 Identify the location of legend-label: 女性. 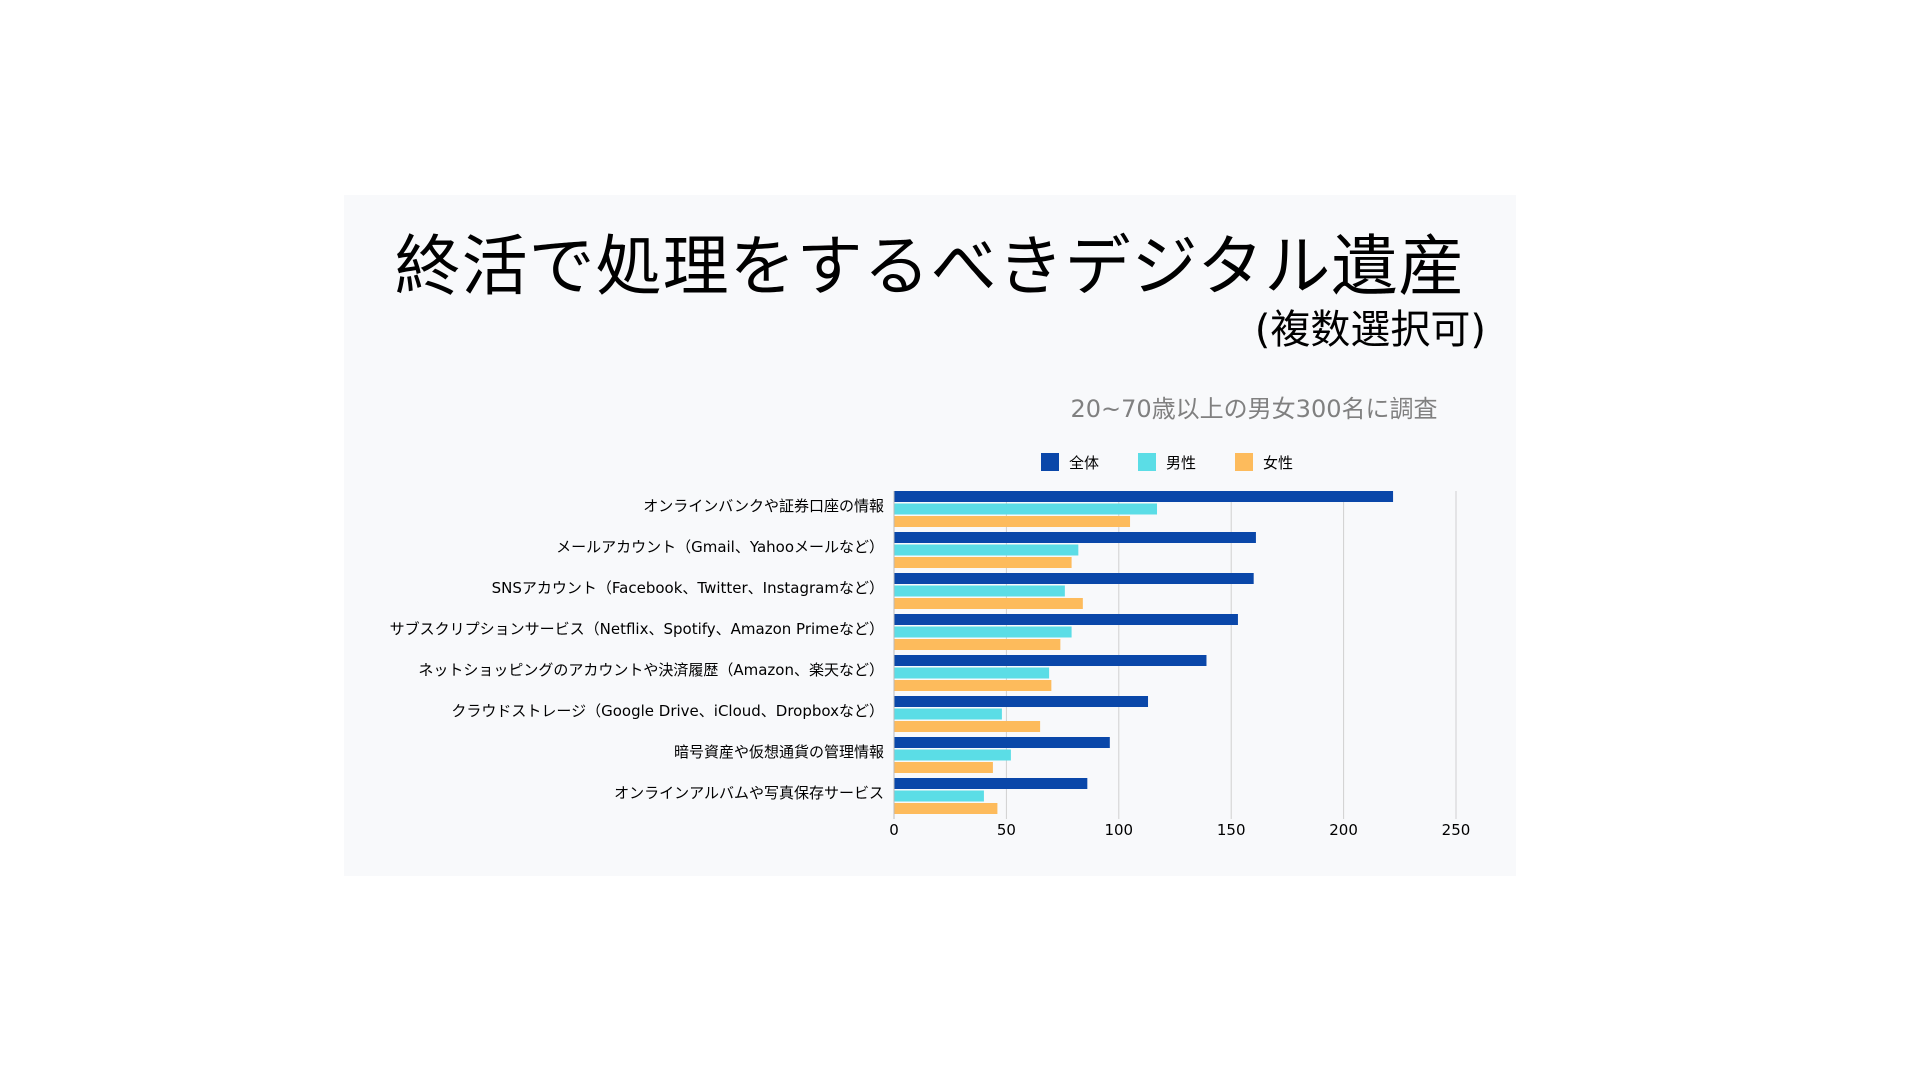
(1278, 463).